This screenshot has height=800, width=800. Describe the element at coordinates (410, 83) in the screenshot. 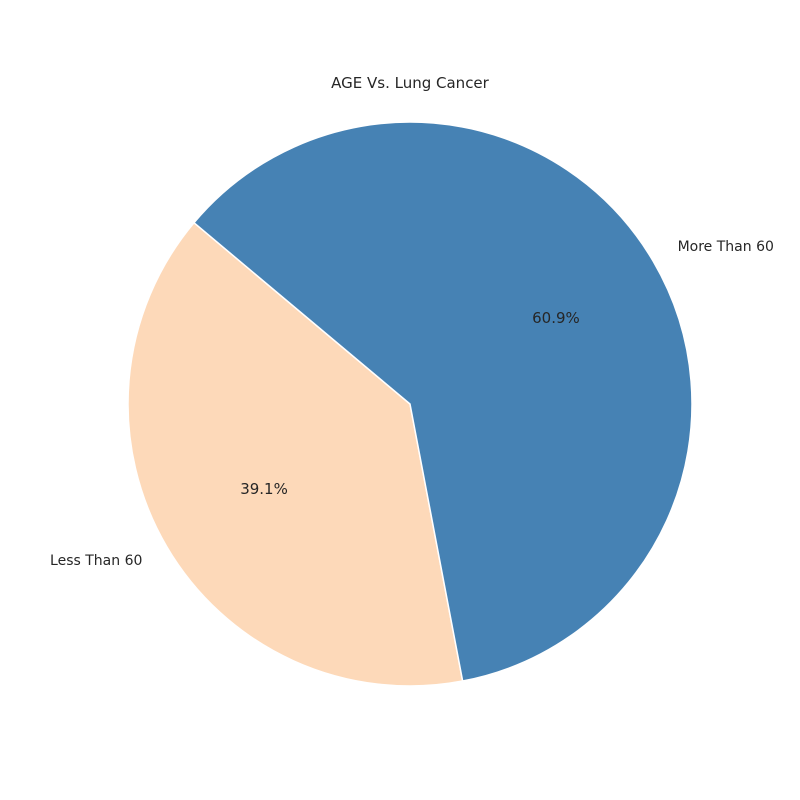

I see `chart-title: AGE Vs. Lung Cancer` at that location.